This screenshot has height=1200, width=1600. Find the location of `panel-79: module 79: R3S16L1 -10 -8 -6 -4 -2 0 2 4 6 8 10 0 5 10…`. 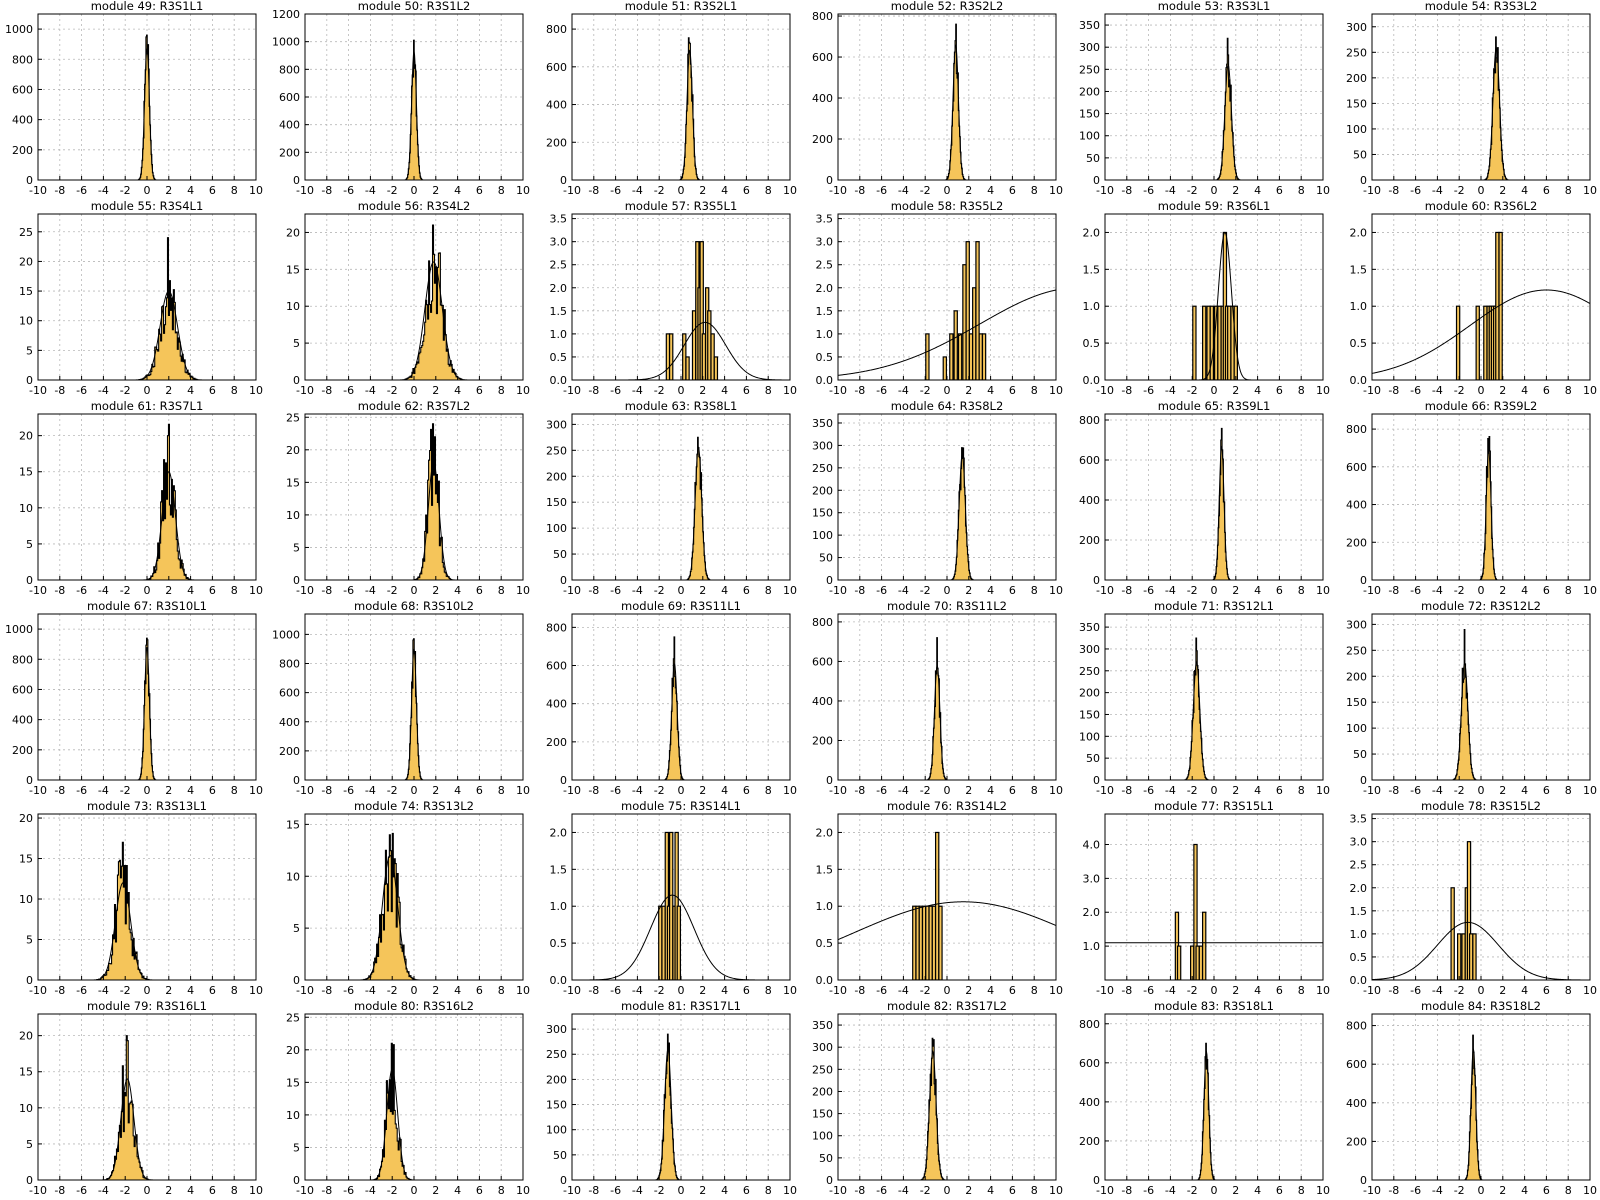

panel-79: module 79: R3S16L1 -10 -8 -6 -4 -2 0 2 4 6 8 10 0 5 10… is located at coordinates (141, 1098).